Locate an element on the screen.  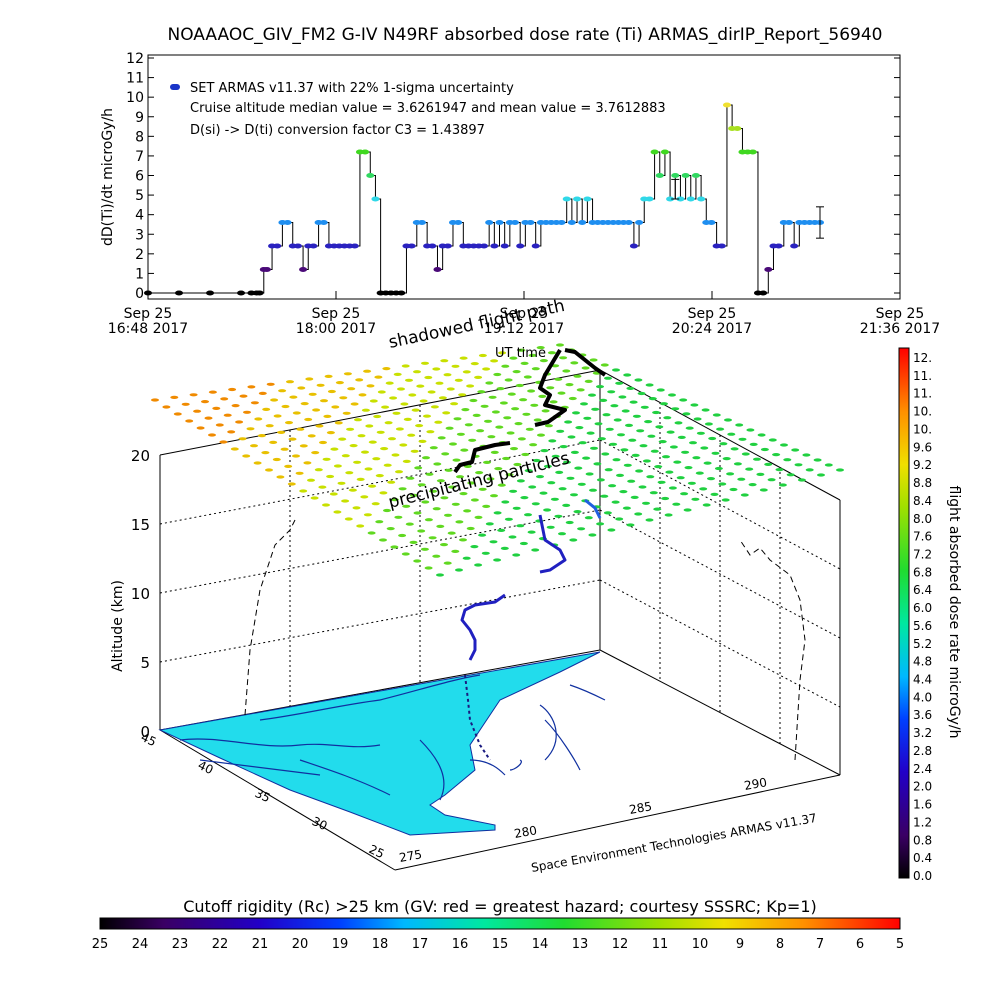
dose-colorbar-tick-label: 12. is located at coordinates (922, 358).